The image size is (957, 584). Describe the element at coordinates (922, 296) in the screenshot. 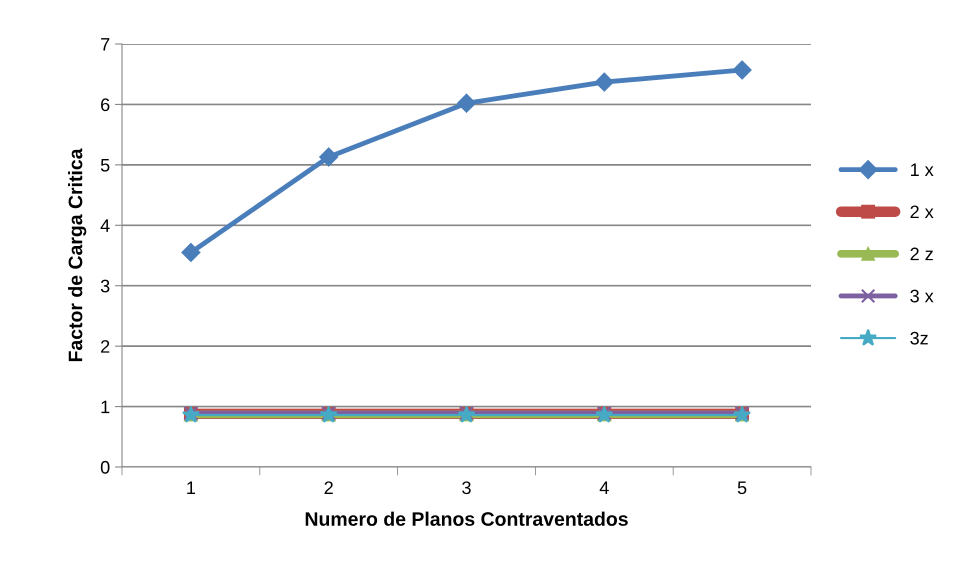

I see `legend-label: 3 x` at that location.